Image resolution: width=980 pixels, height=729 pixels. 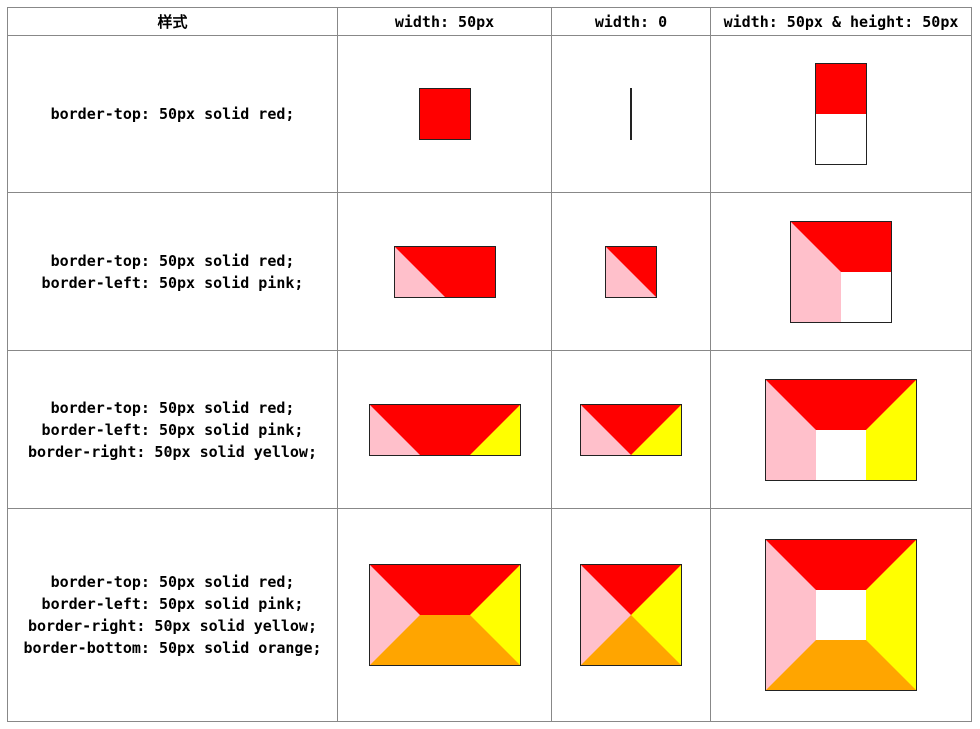 What do you see at coordinates (172, 648) in the screenshot?
I see `style-line: border-bottom: 50px solid orange;` at bounding box center [172, 648].